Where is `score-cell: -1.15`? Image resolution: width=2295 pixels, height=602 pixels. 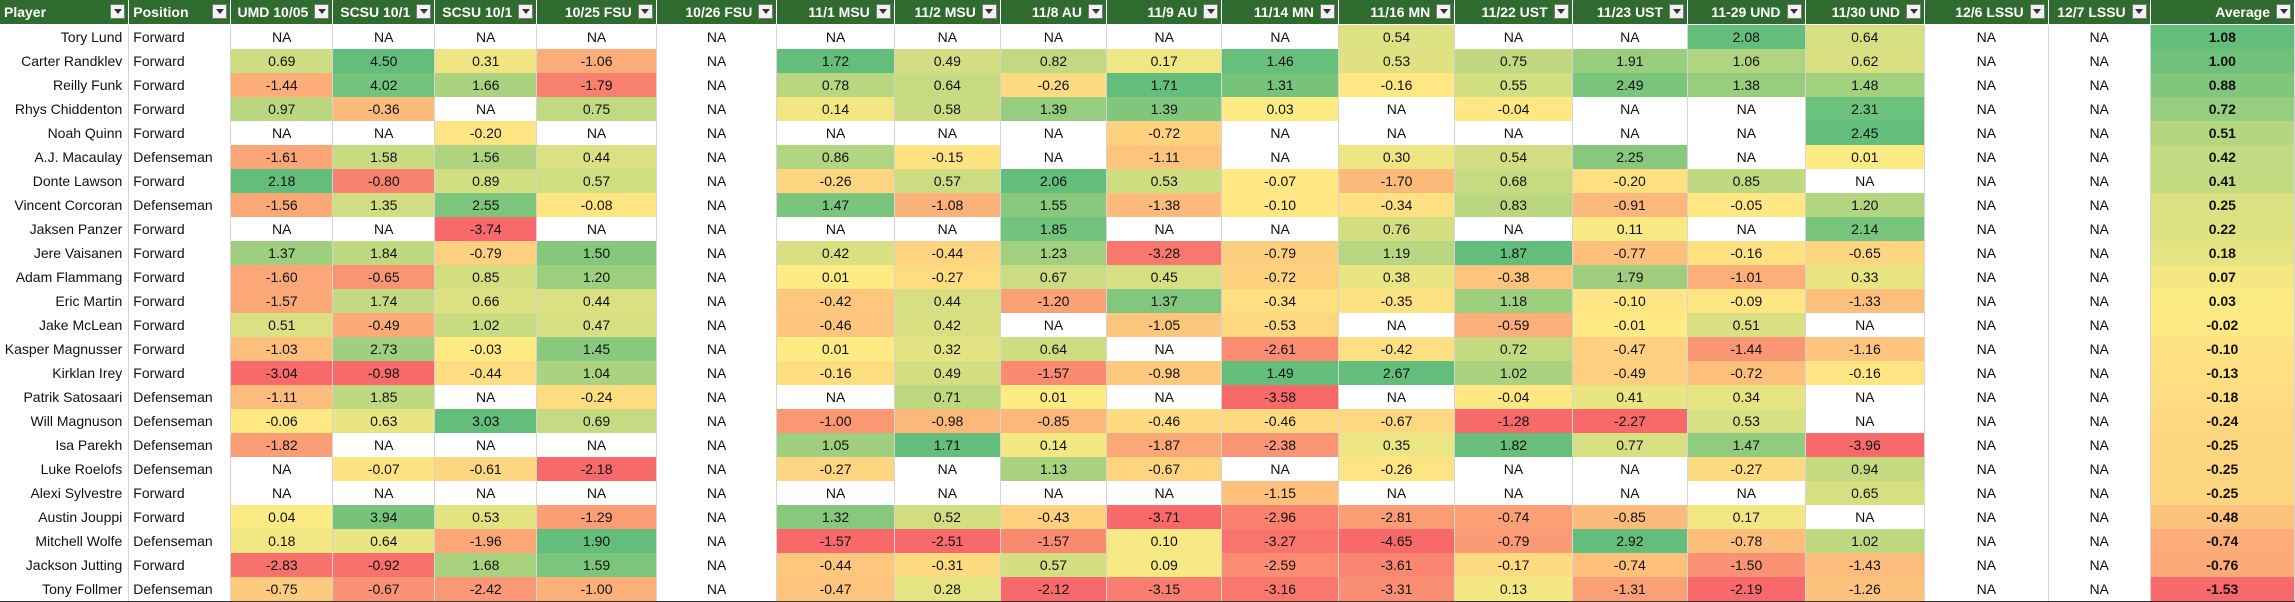 score-cell: -1.15 is located at coordinates (1280, 493).